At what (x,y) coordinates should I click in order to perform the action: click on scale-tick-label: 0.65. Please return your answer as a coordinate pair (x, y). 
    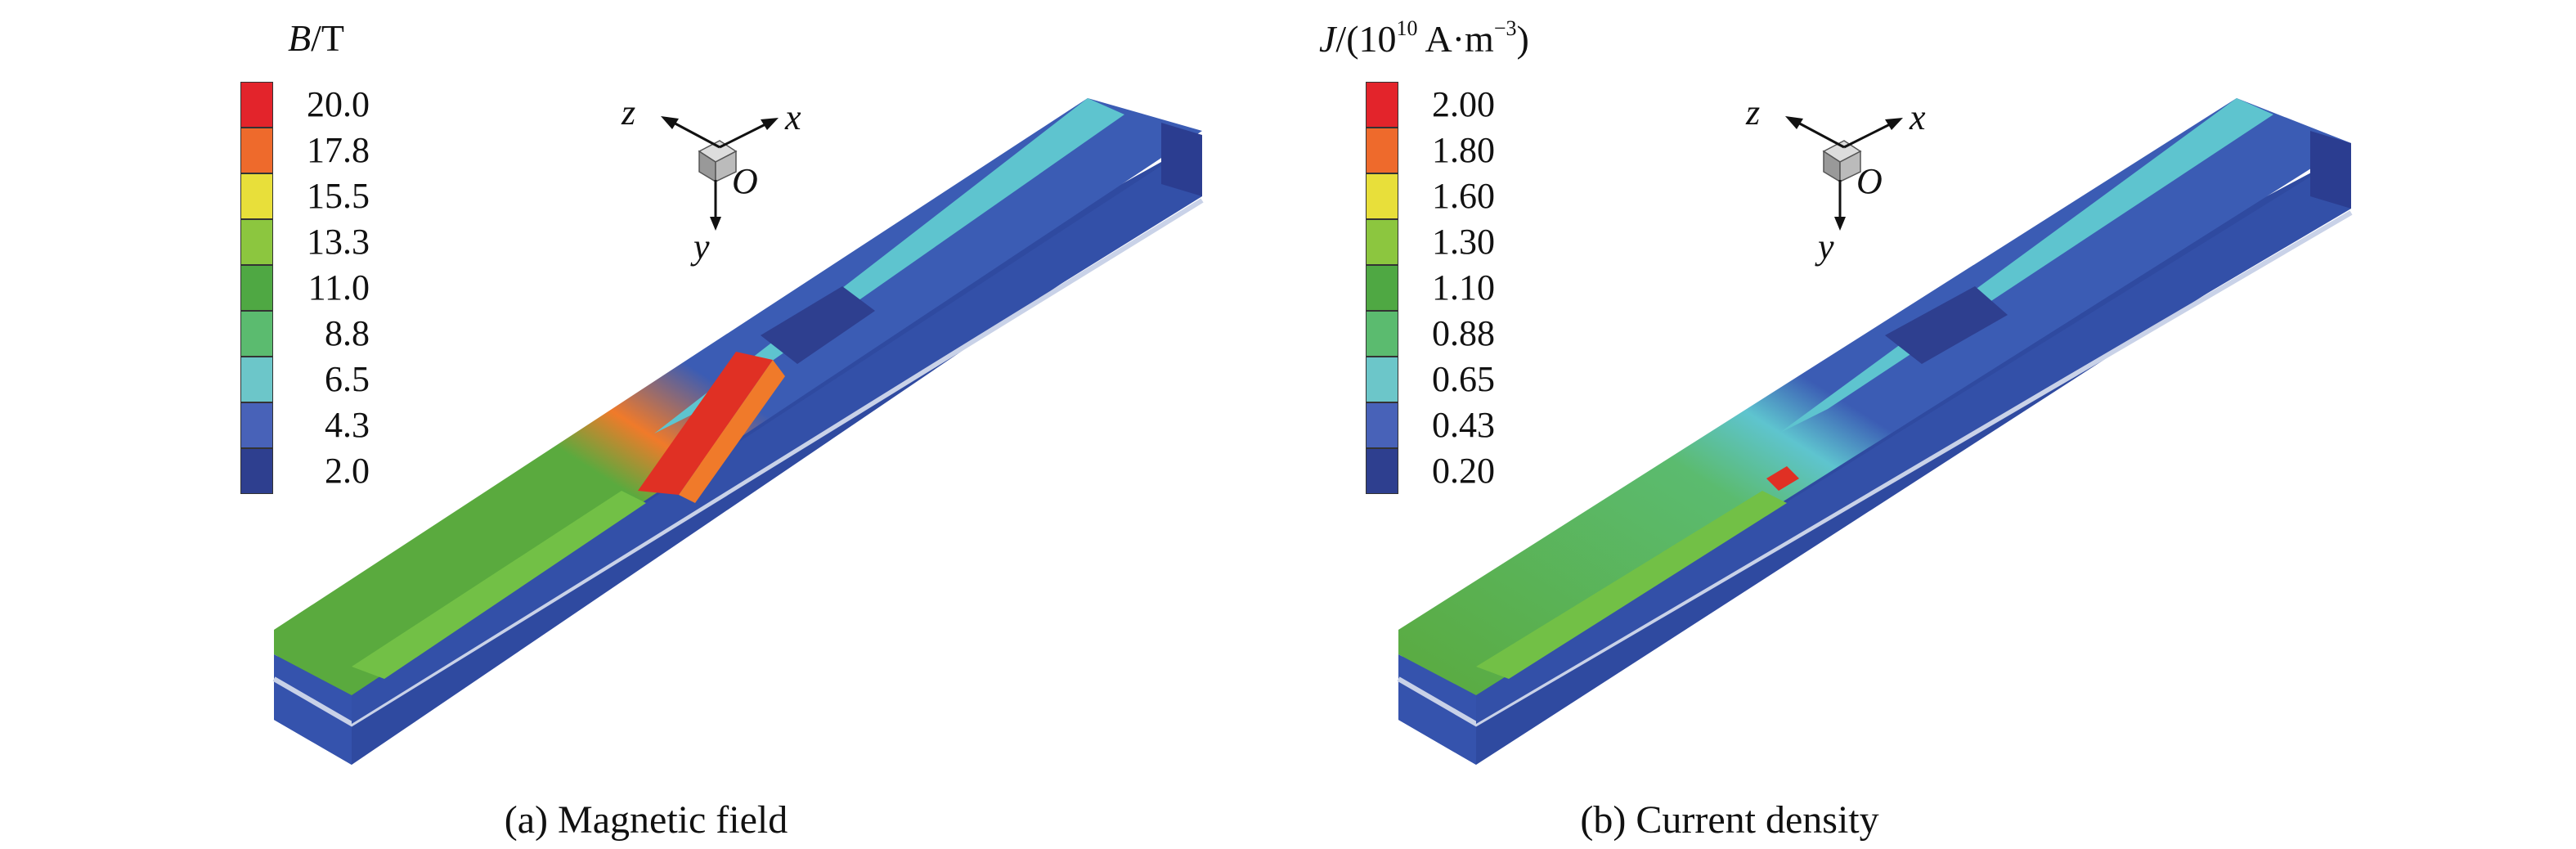
    Looking at the image, I should click on (1463, 379).